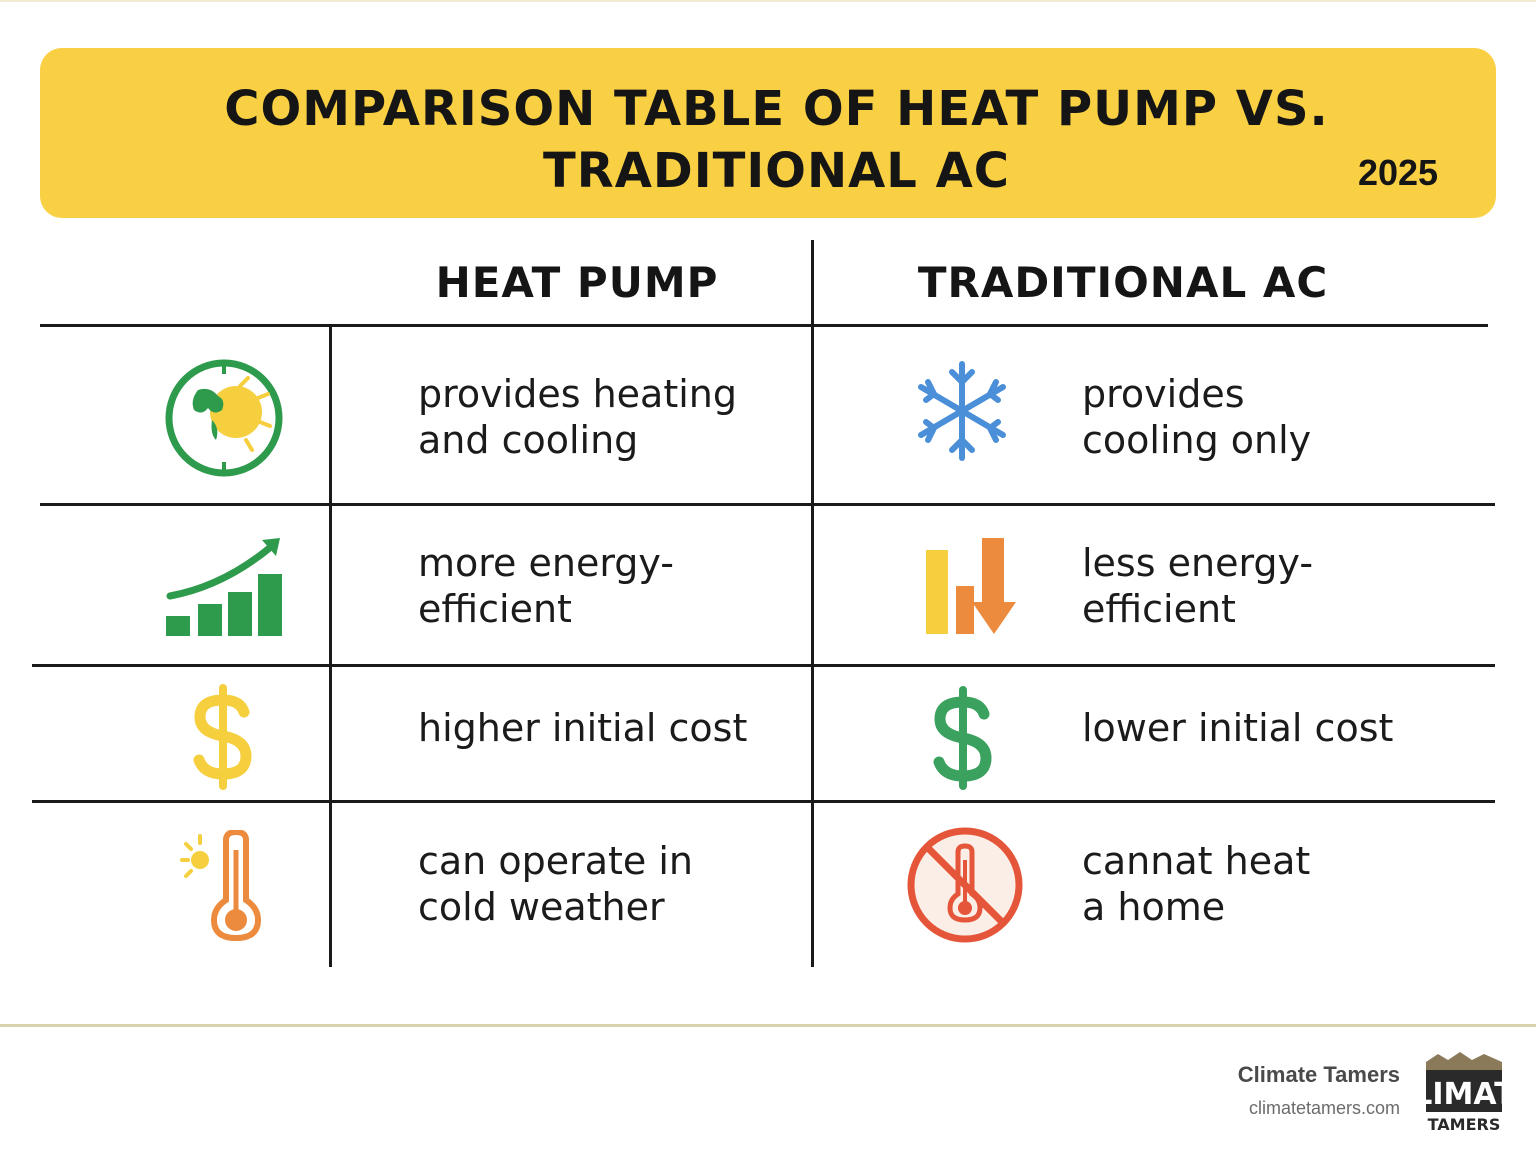  I want to click on snowflake-icon, so click(962, 413).